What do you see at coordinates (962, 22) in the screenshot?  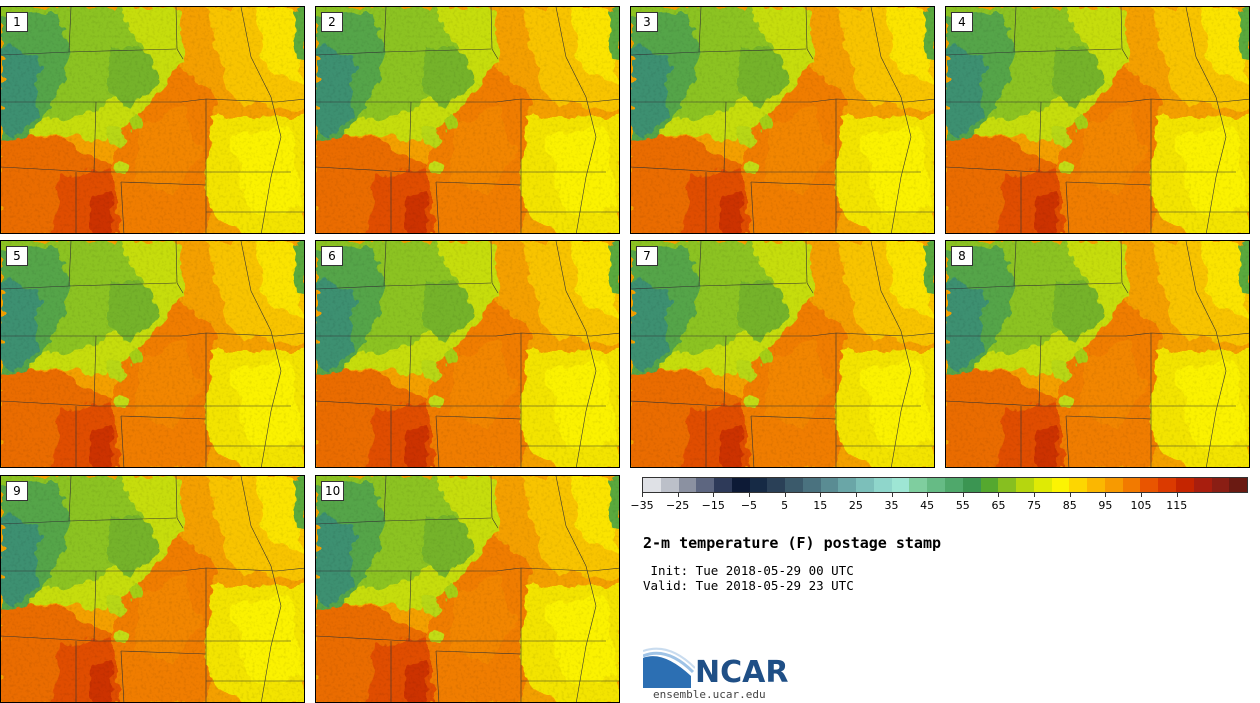 I see `panel-number: 4` at bounding box center [962, 22].